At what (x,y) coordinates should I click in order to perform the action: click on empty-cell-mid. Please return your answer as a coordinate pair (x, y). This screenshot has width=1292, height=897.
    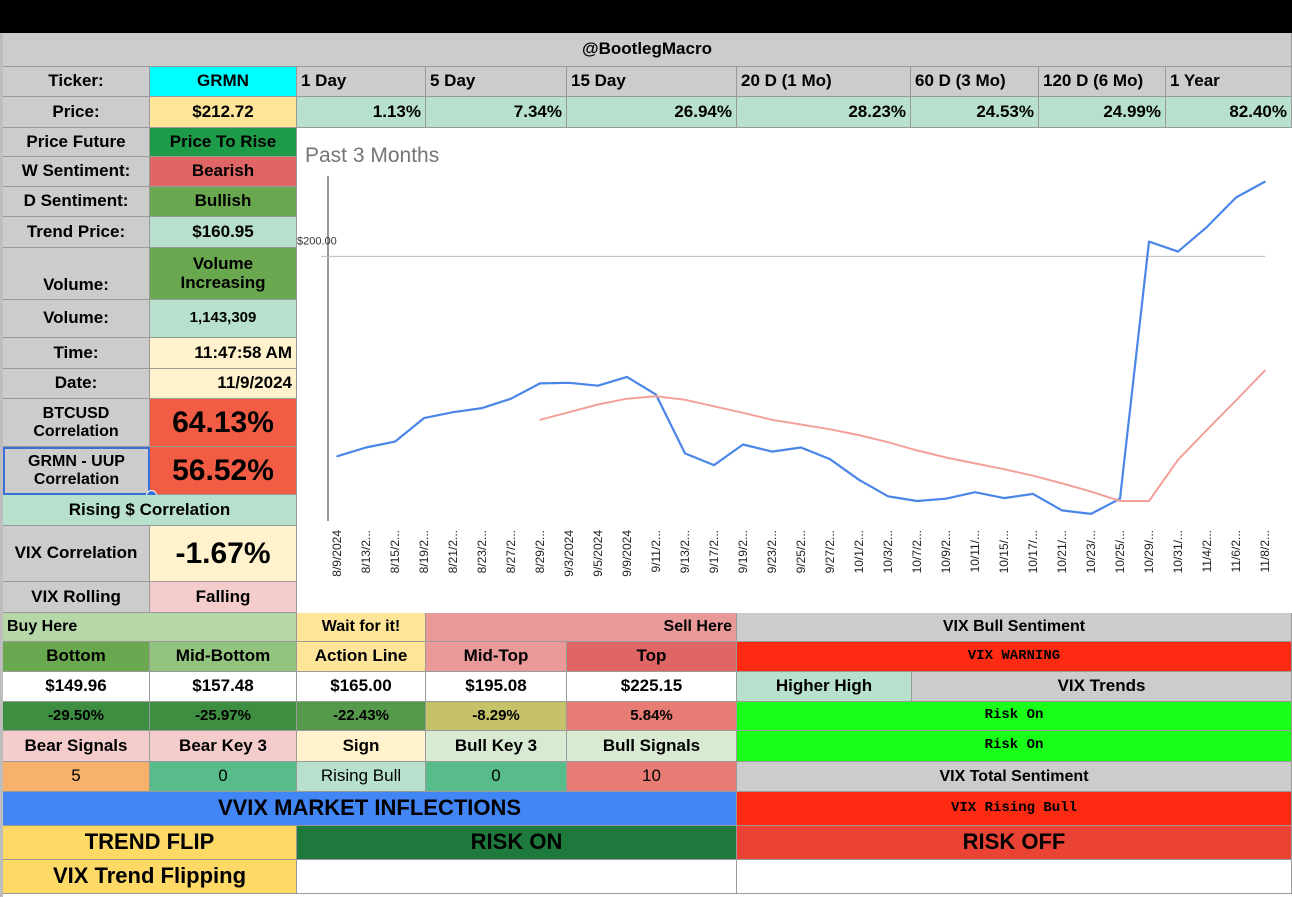
    Looking at the image, I should click on (517, 877).